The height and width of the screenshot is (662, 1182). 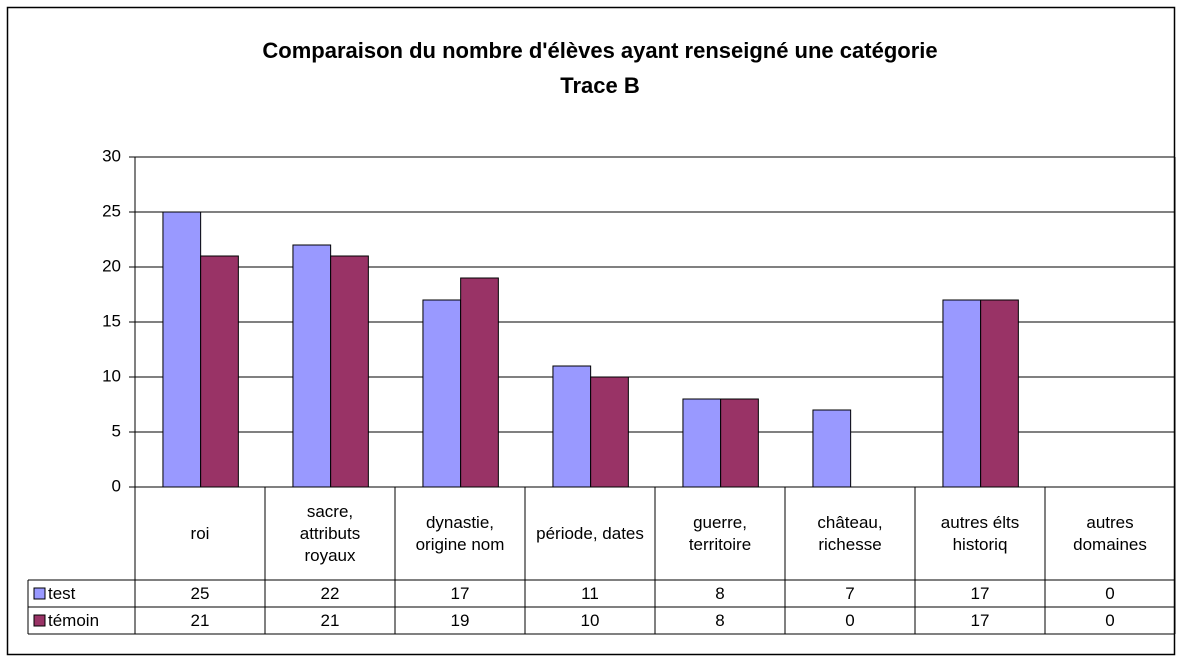 What do you see at coordinates (74, 620) in the screenshot?
I see `legend-label: témoin` at bounding box center [74, 620].